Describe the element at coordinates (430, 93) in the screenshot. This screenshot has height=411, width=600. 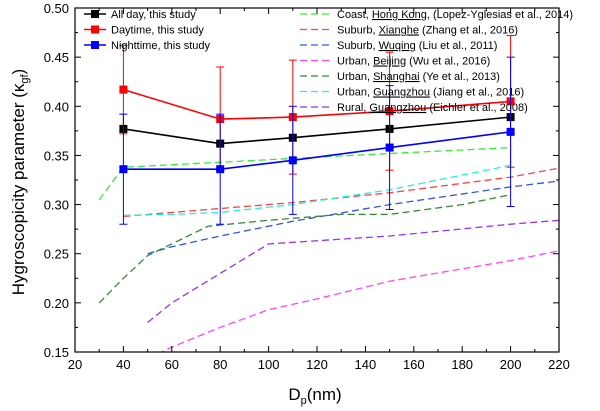
I see `legend-label: Urban, Guangzhou (Jiang et al., 2016)` at that location.